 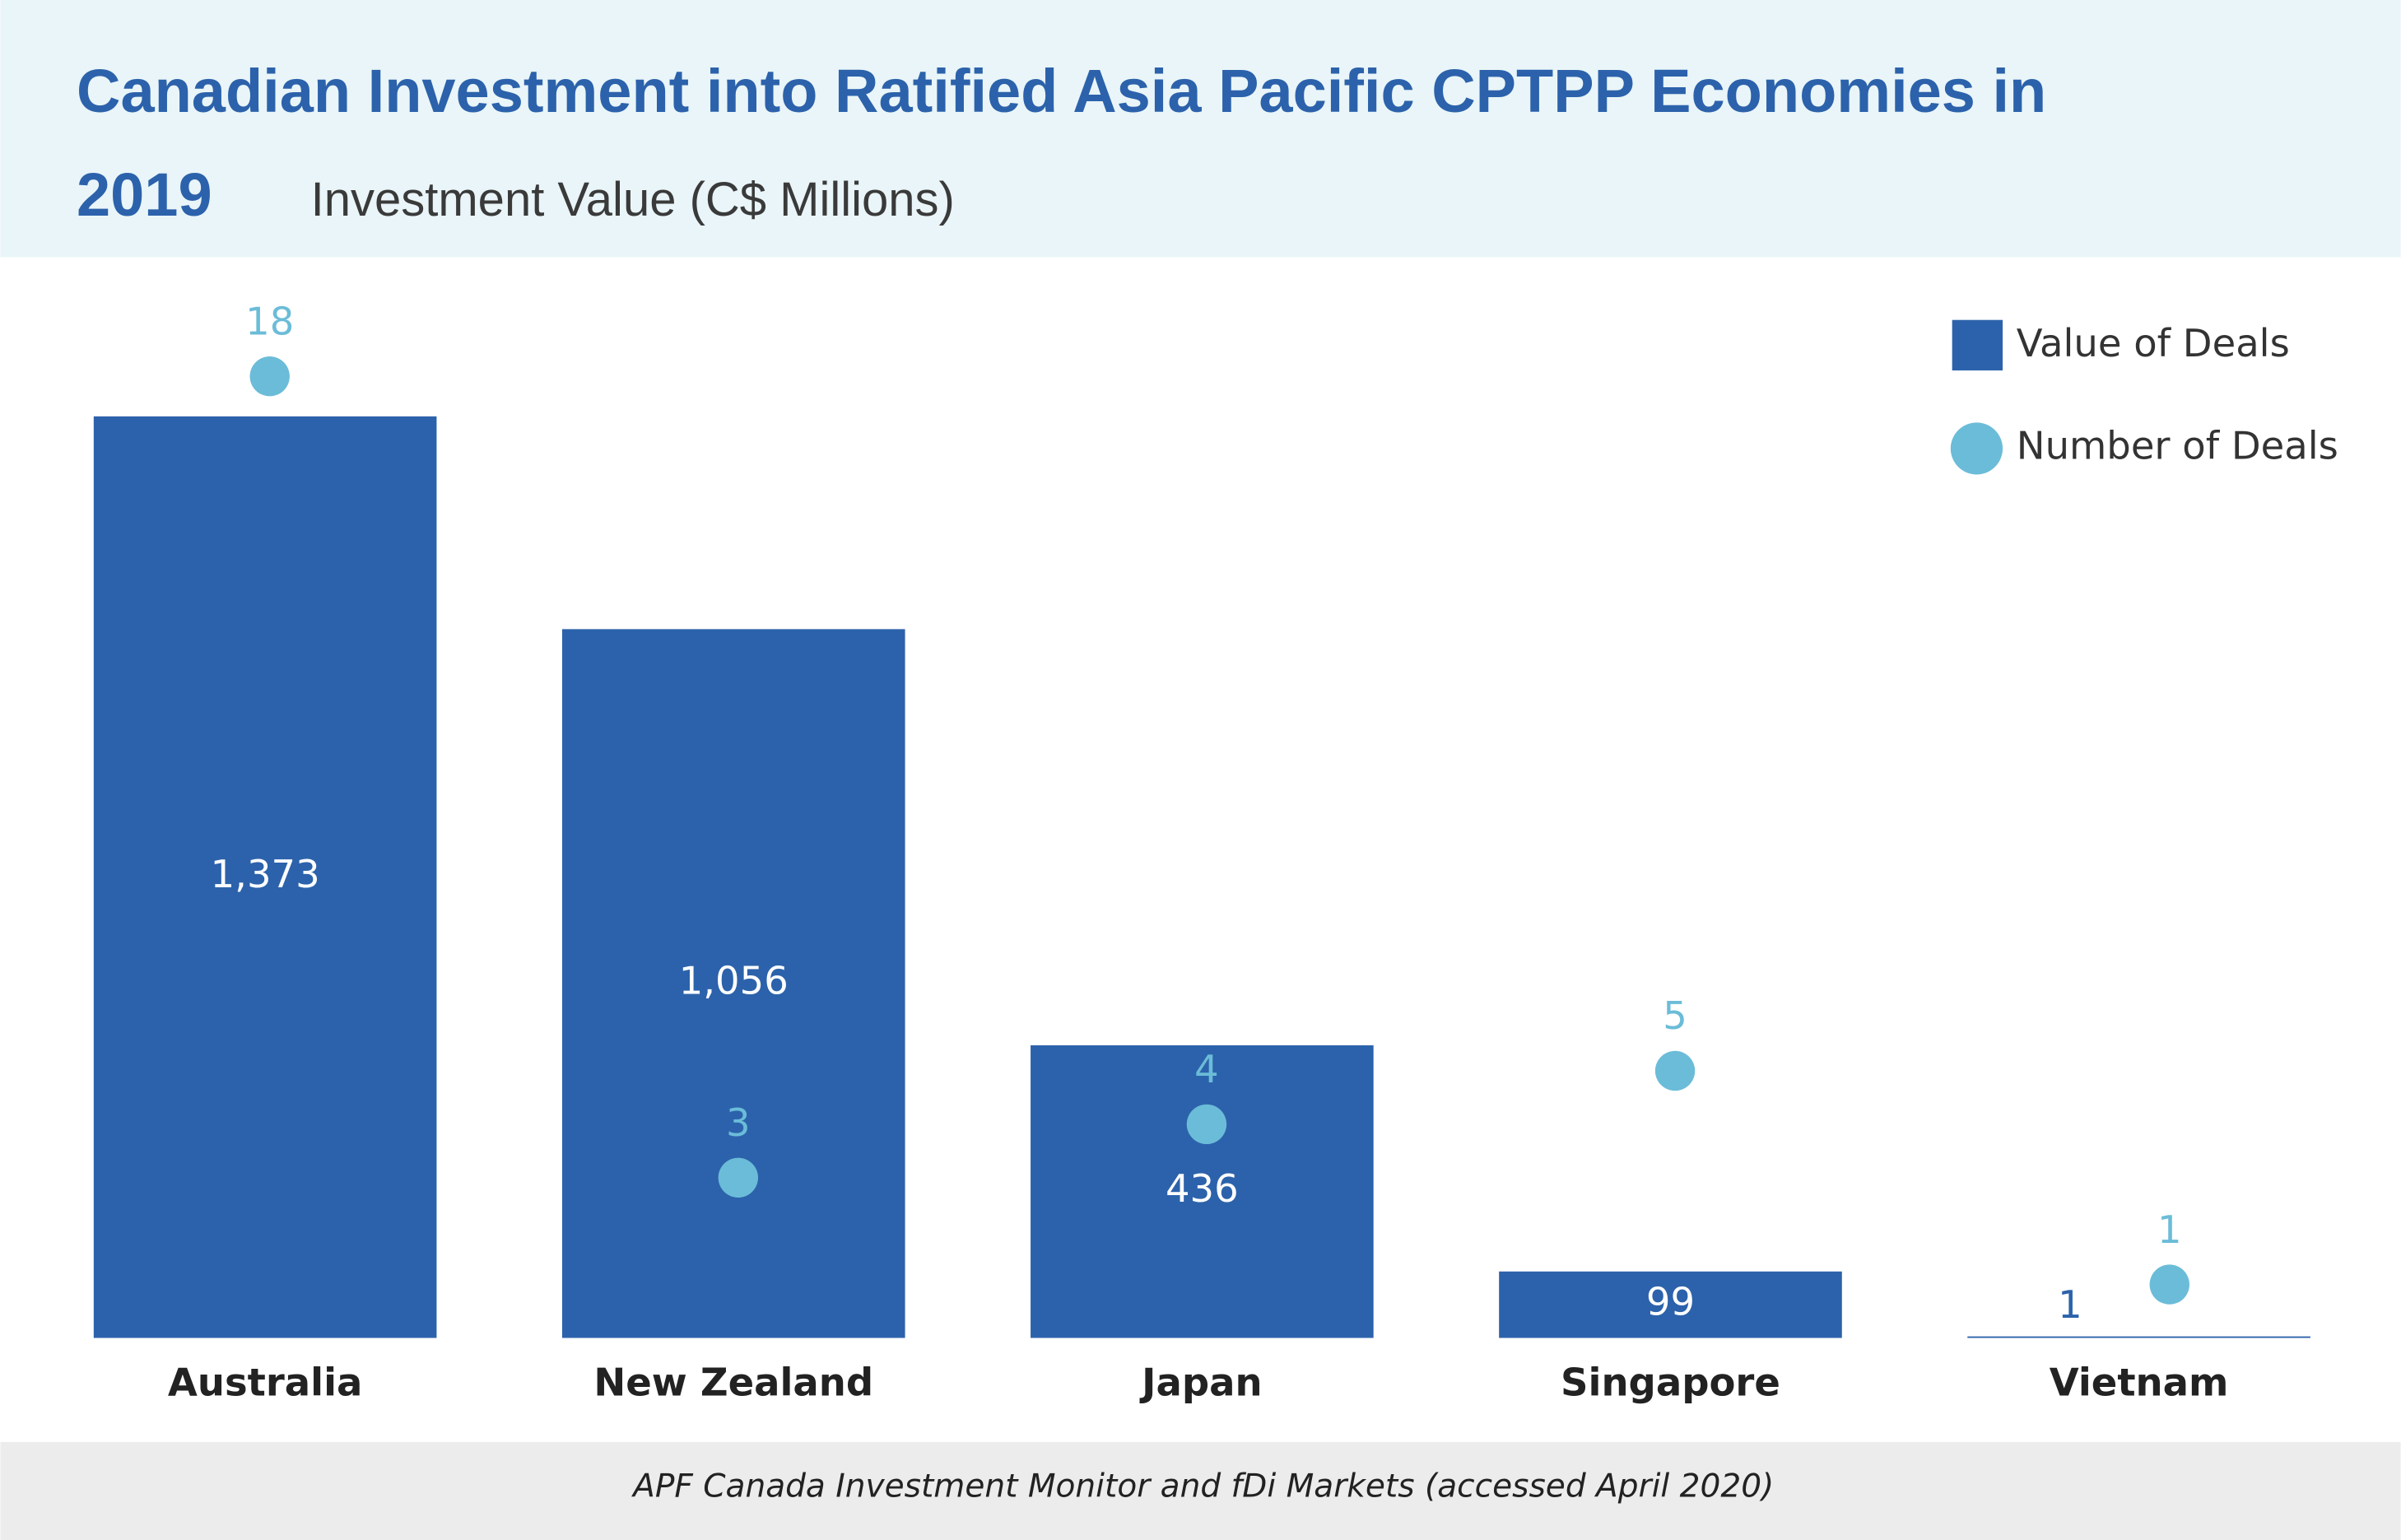 I want to click on dot-label: 1, so click(x=2169, y=1230).